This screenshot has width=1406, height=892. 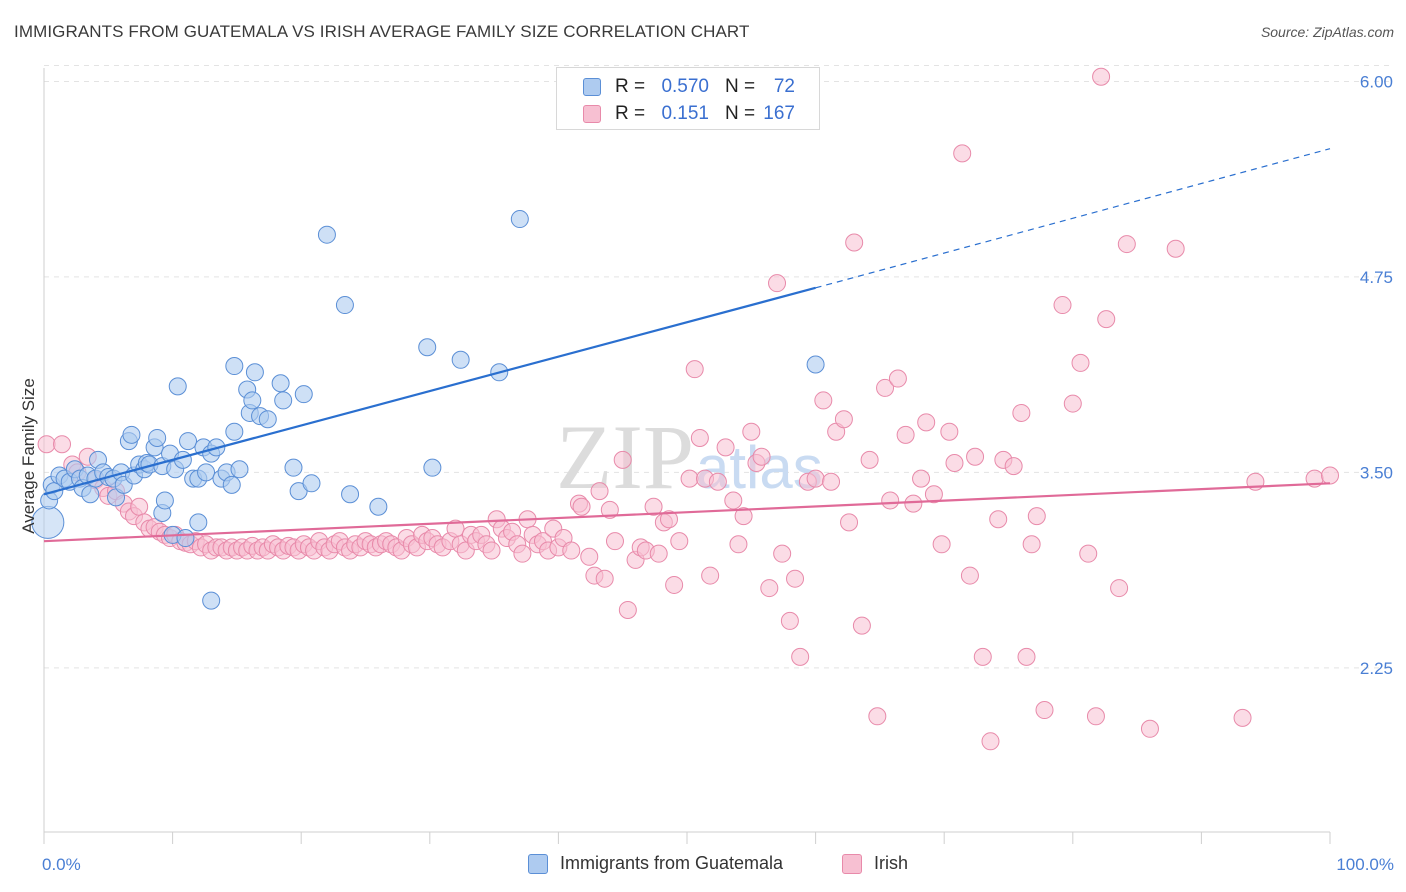 I want to click on legend-row-irish: R = 0.151 N = 167, so click(x=688, y=114).